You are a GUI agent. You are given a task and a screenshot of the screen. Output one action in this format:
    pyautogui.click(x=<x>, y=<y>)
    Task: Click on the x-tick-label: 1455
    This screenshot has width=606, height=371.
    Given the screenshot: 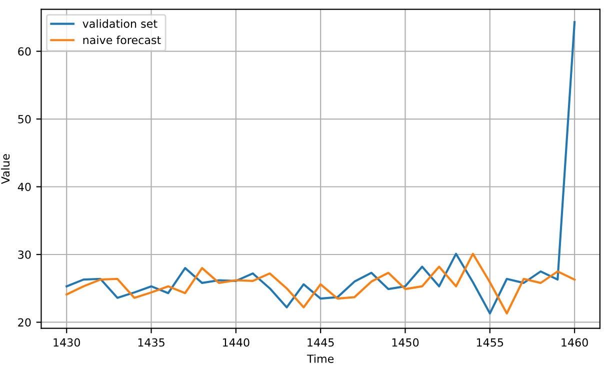 What is the action you would take?
    pyautogui.click(x=490, y=342)
    